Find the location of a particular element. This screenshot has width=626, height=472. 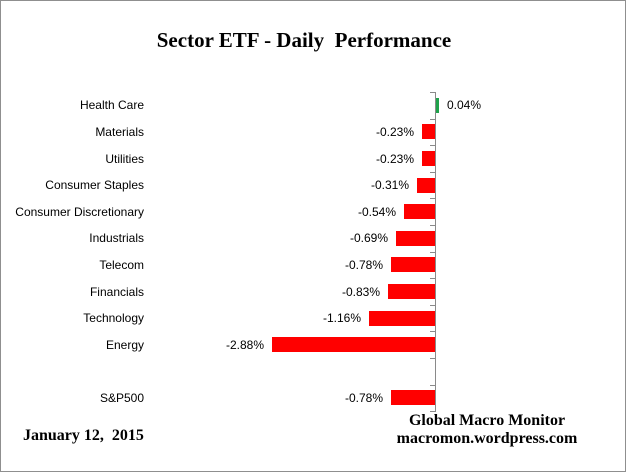

category-label: Utilities is located at coordinates (124, 159).